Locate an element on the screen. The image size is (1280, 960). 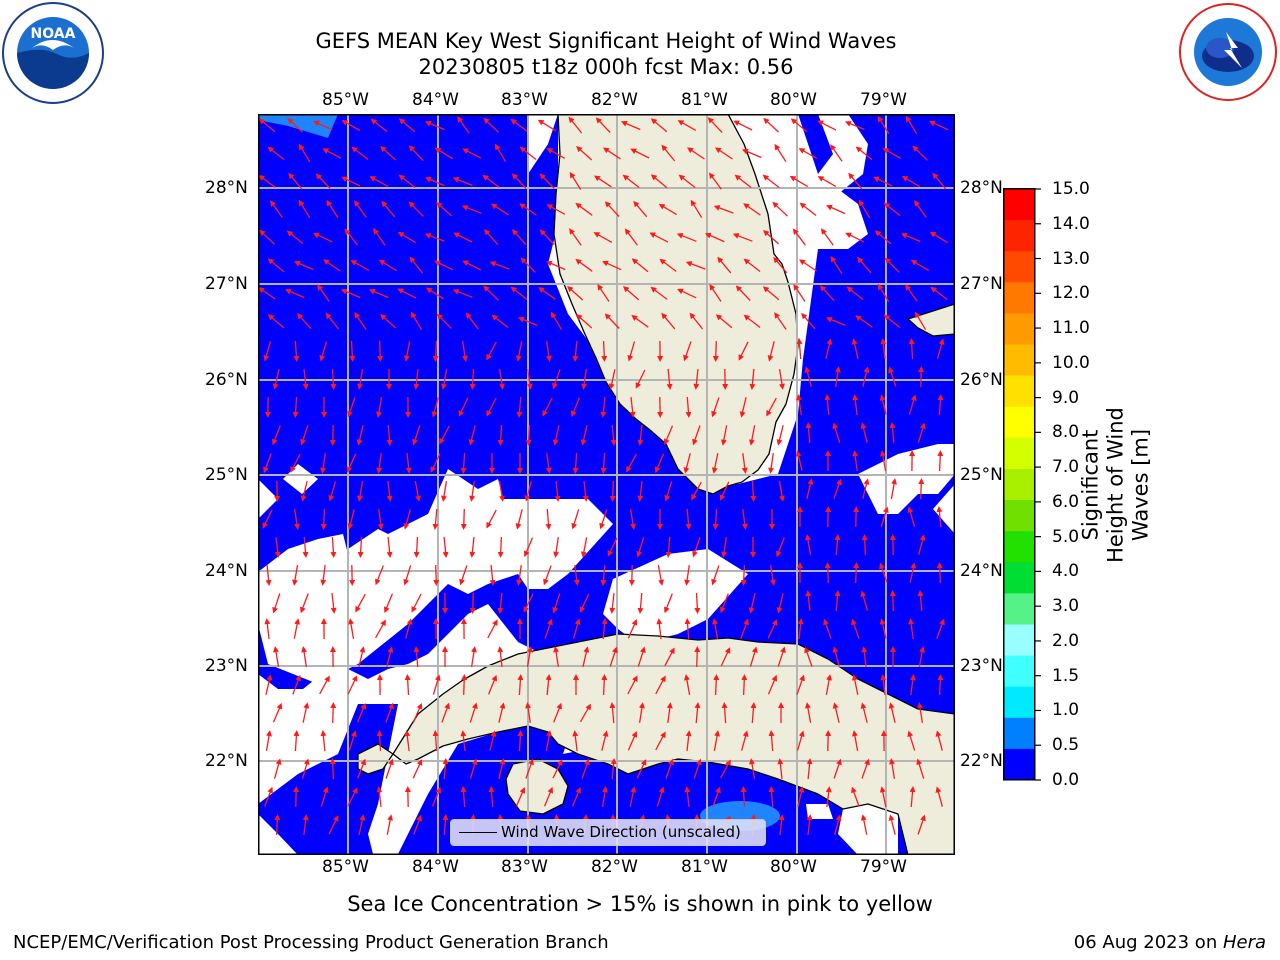
lat-label-left-28n: 28°N is located at coordinates (226, 188).